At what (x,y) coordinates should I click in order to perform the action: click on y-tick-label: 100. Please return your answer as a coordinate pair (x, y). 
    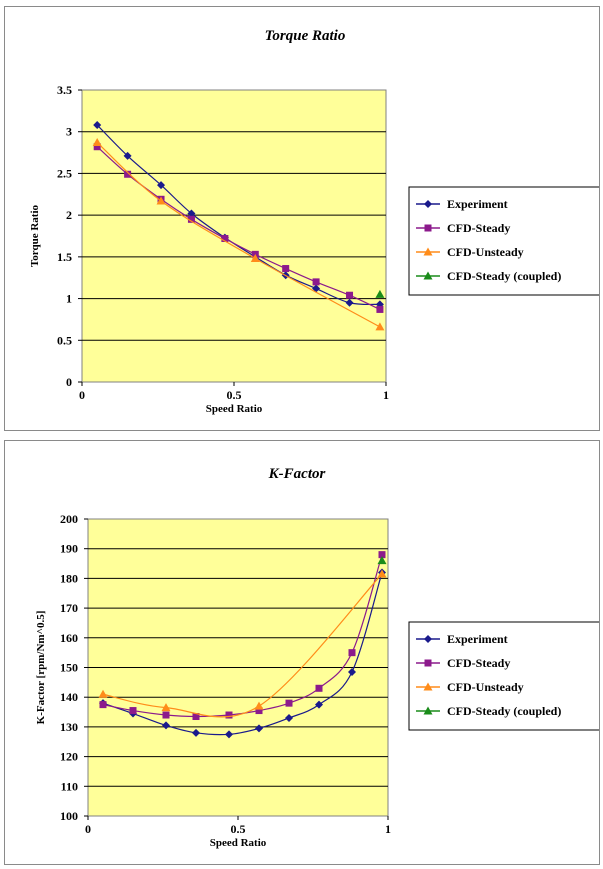
    Looking at the image, I should click on (69, 816).